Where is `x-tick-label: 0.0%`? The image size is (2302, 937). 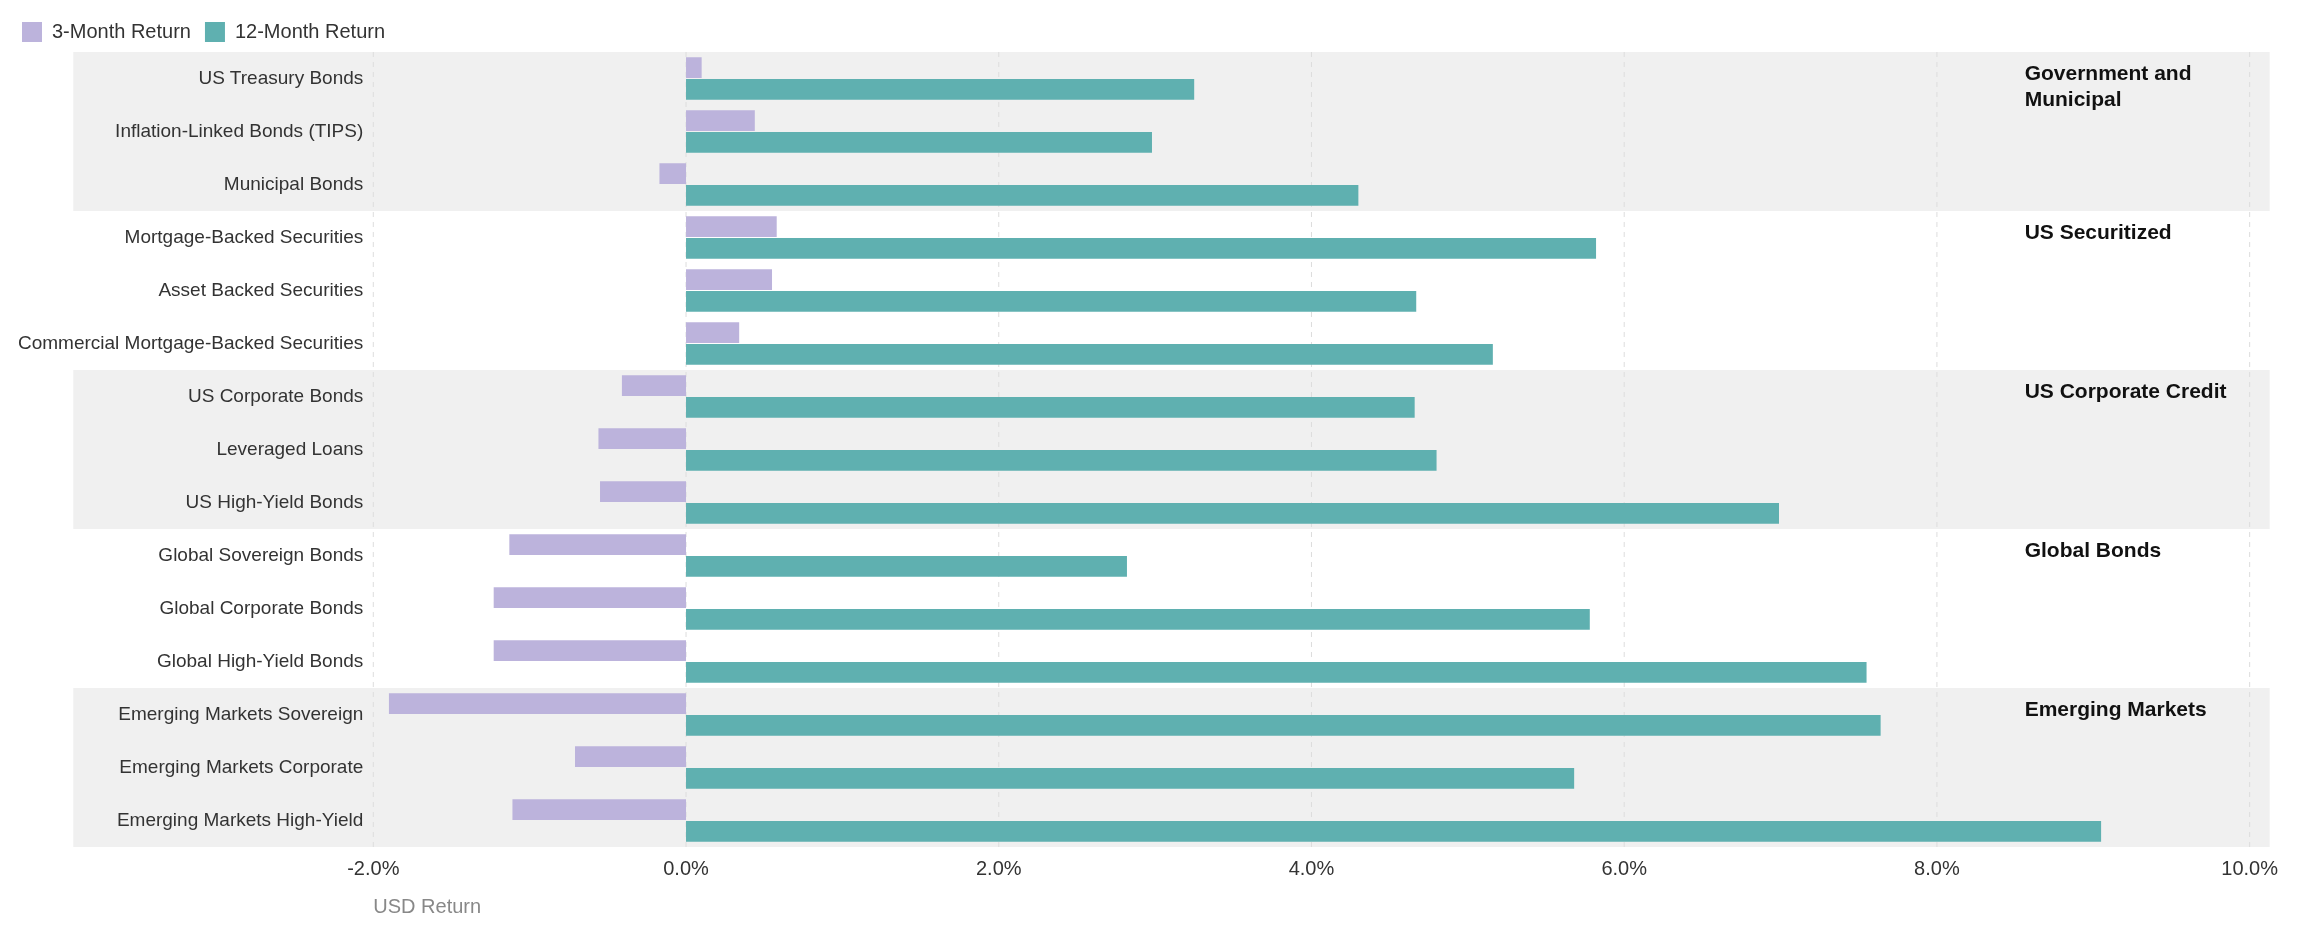 x-tick-label: 0.0% is located at coordinates (686, 867).